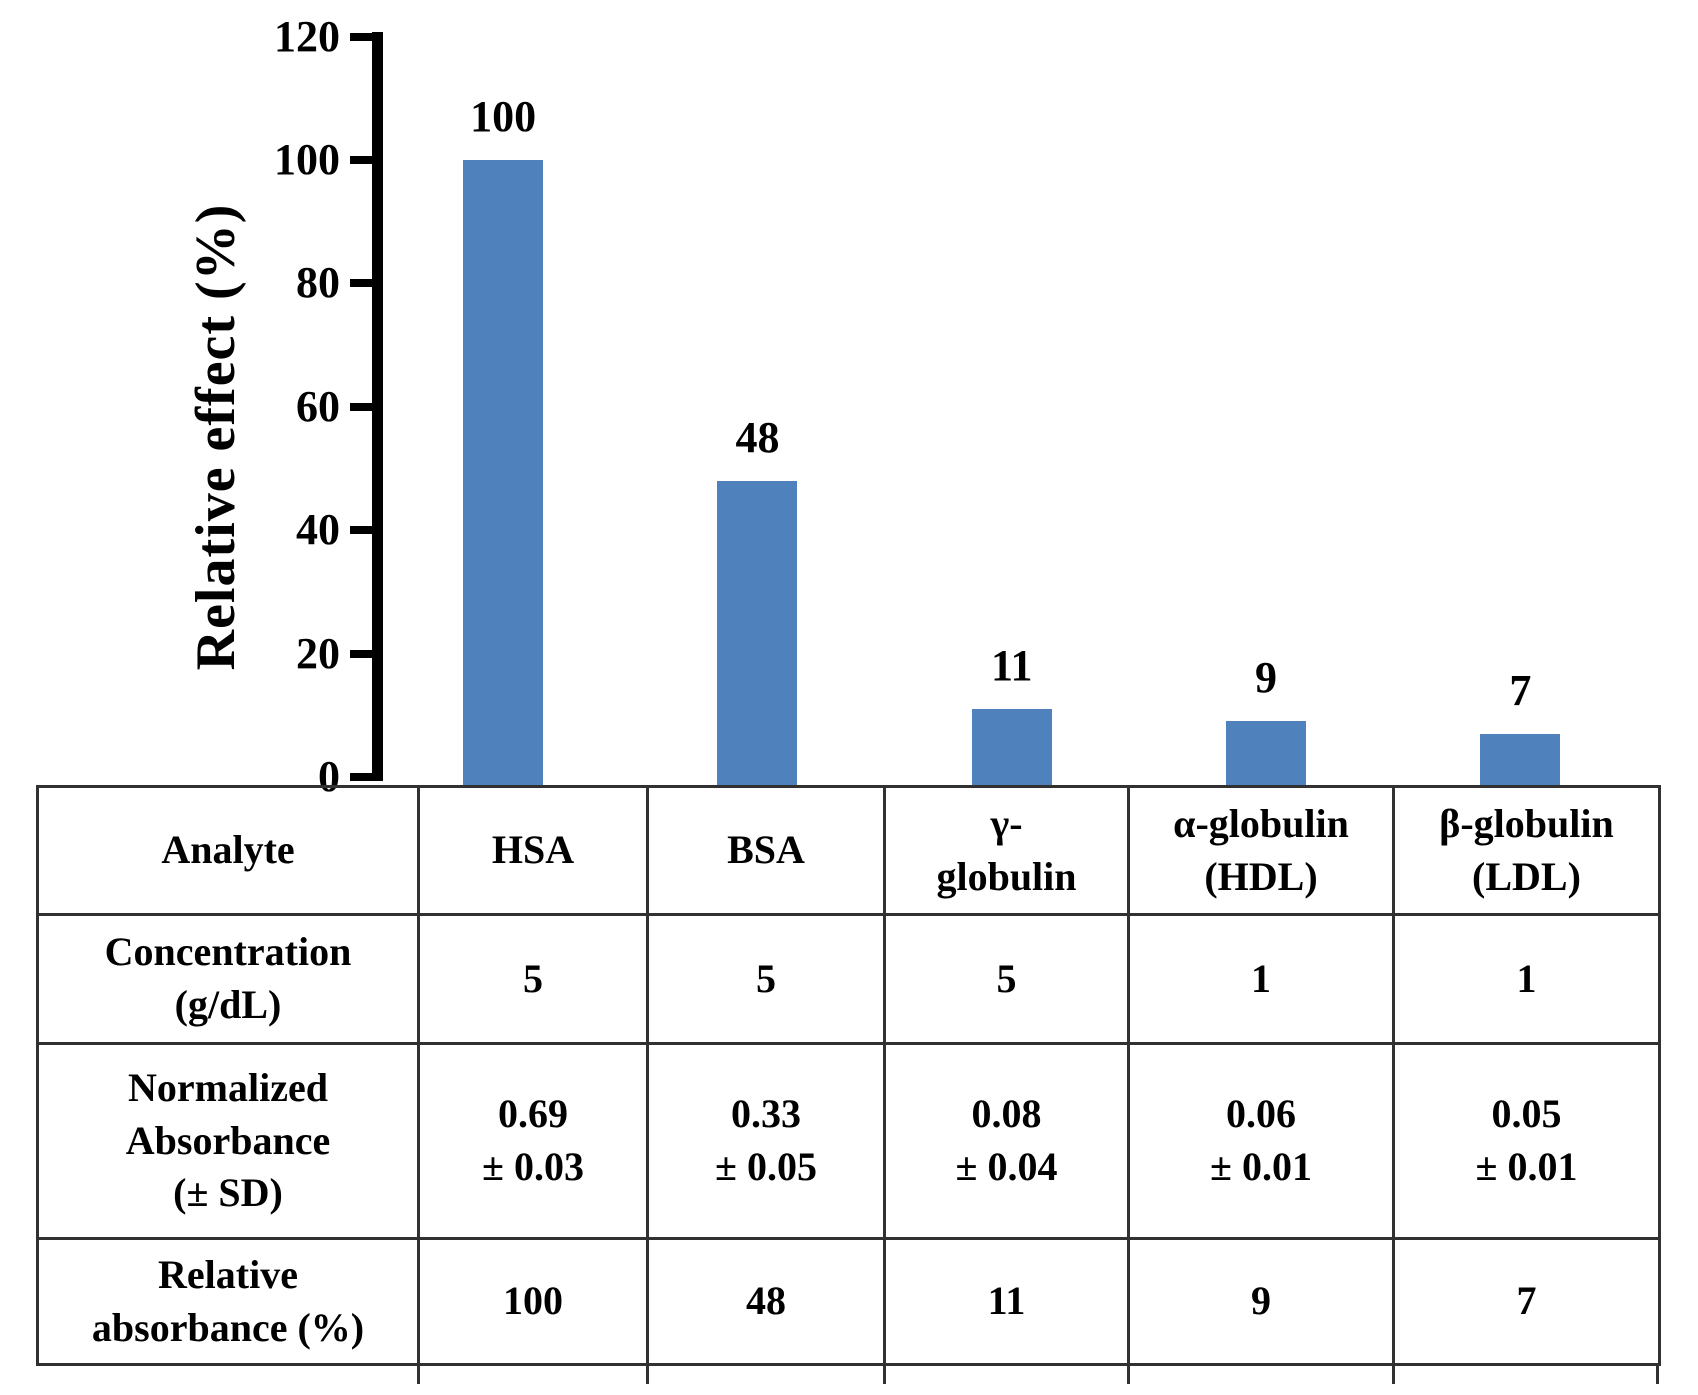 The width and height of the screenshot is (1698, 1395). Describe the element at coordinates (228, 850) in the screenshot. I see `row-header: Analyte` at that location.